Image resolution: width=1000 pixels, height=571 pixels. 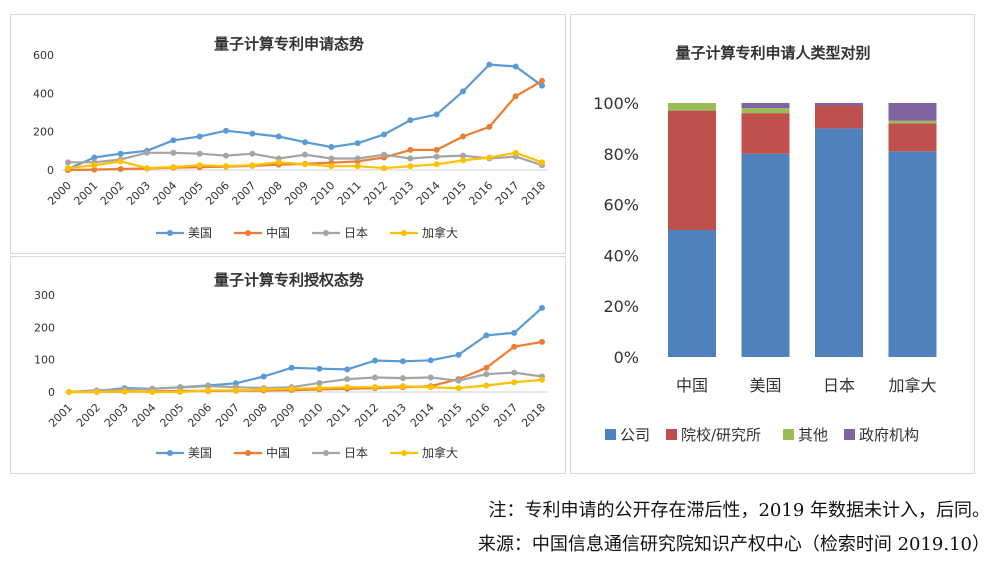 I want to click on x-tick-label: 2006, so click(x=217, y=193).